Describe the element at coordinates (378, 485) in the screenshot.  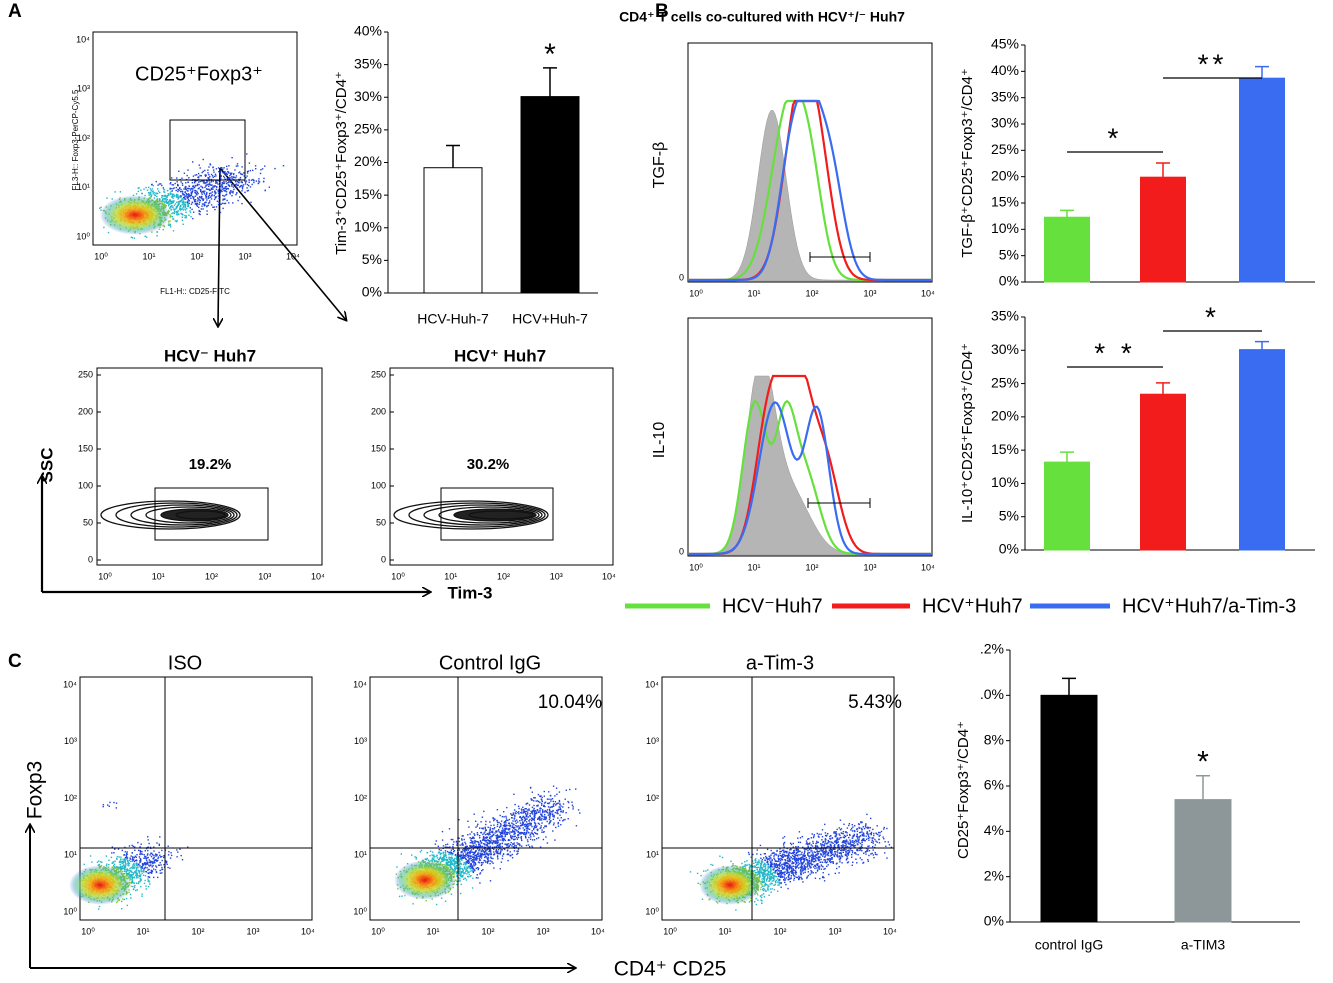
I see `y-tick-label: 100` at that location.